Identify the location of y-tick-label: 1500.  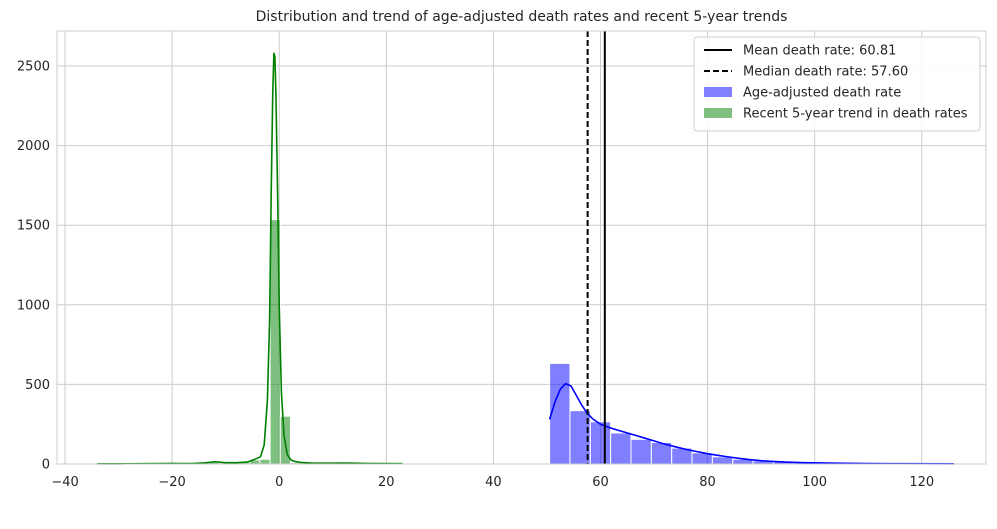
(33, 226).